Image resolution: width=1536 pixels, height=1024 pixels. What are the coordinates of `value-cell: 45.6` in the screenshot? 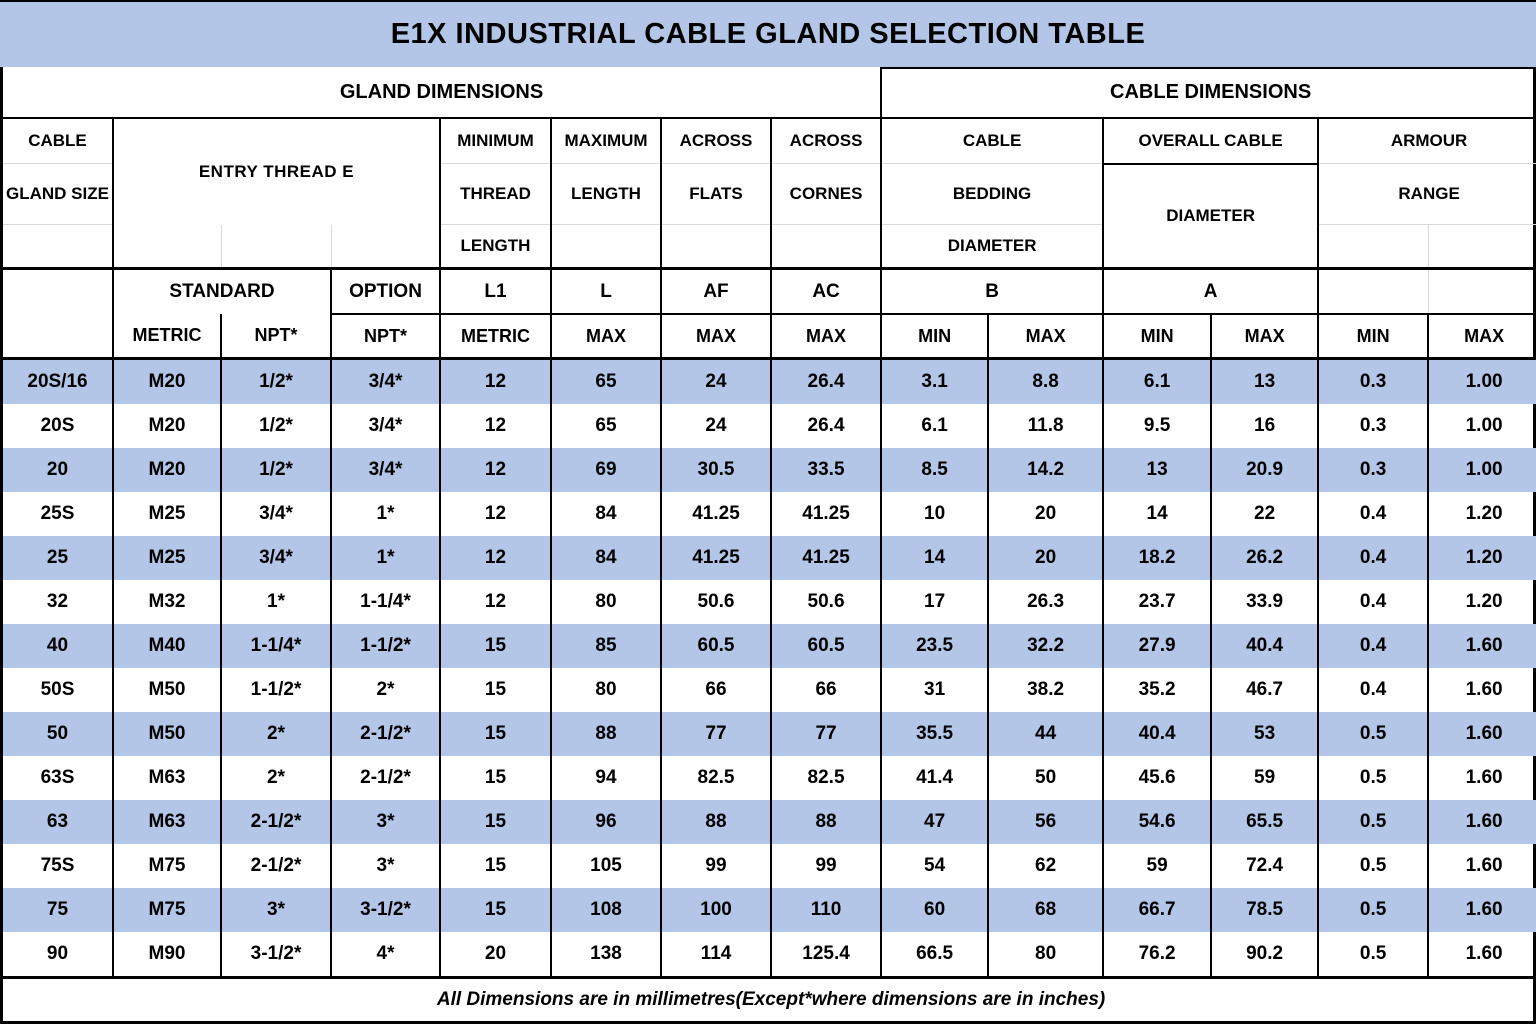 It's located at (1157, 778).